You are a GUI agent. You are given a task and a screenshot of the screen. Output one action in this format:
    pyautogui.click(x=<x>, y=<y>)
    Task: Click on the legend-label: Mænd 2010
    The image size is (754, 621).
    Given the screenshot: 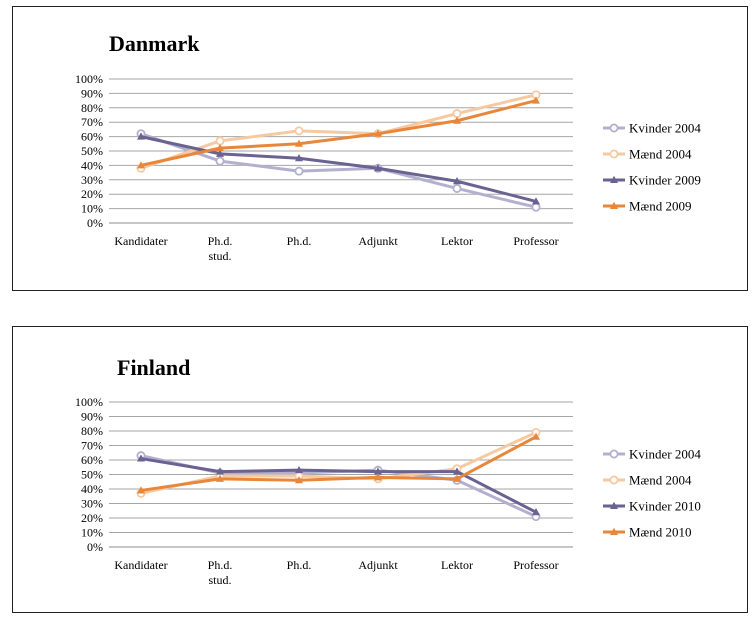 What is the action you would take?
    pyautogui.click(x=660, y=532)
    